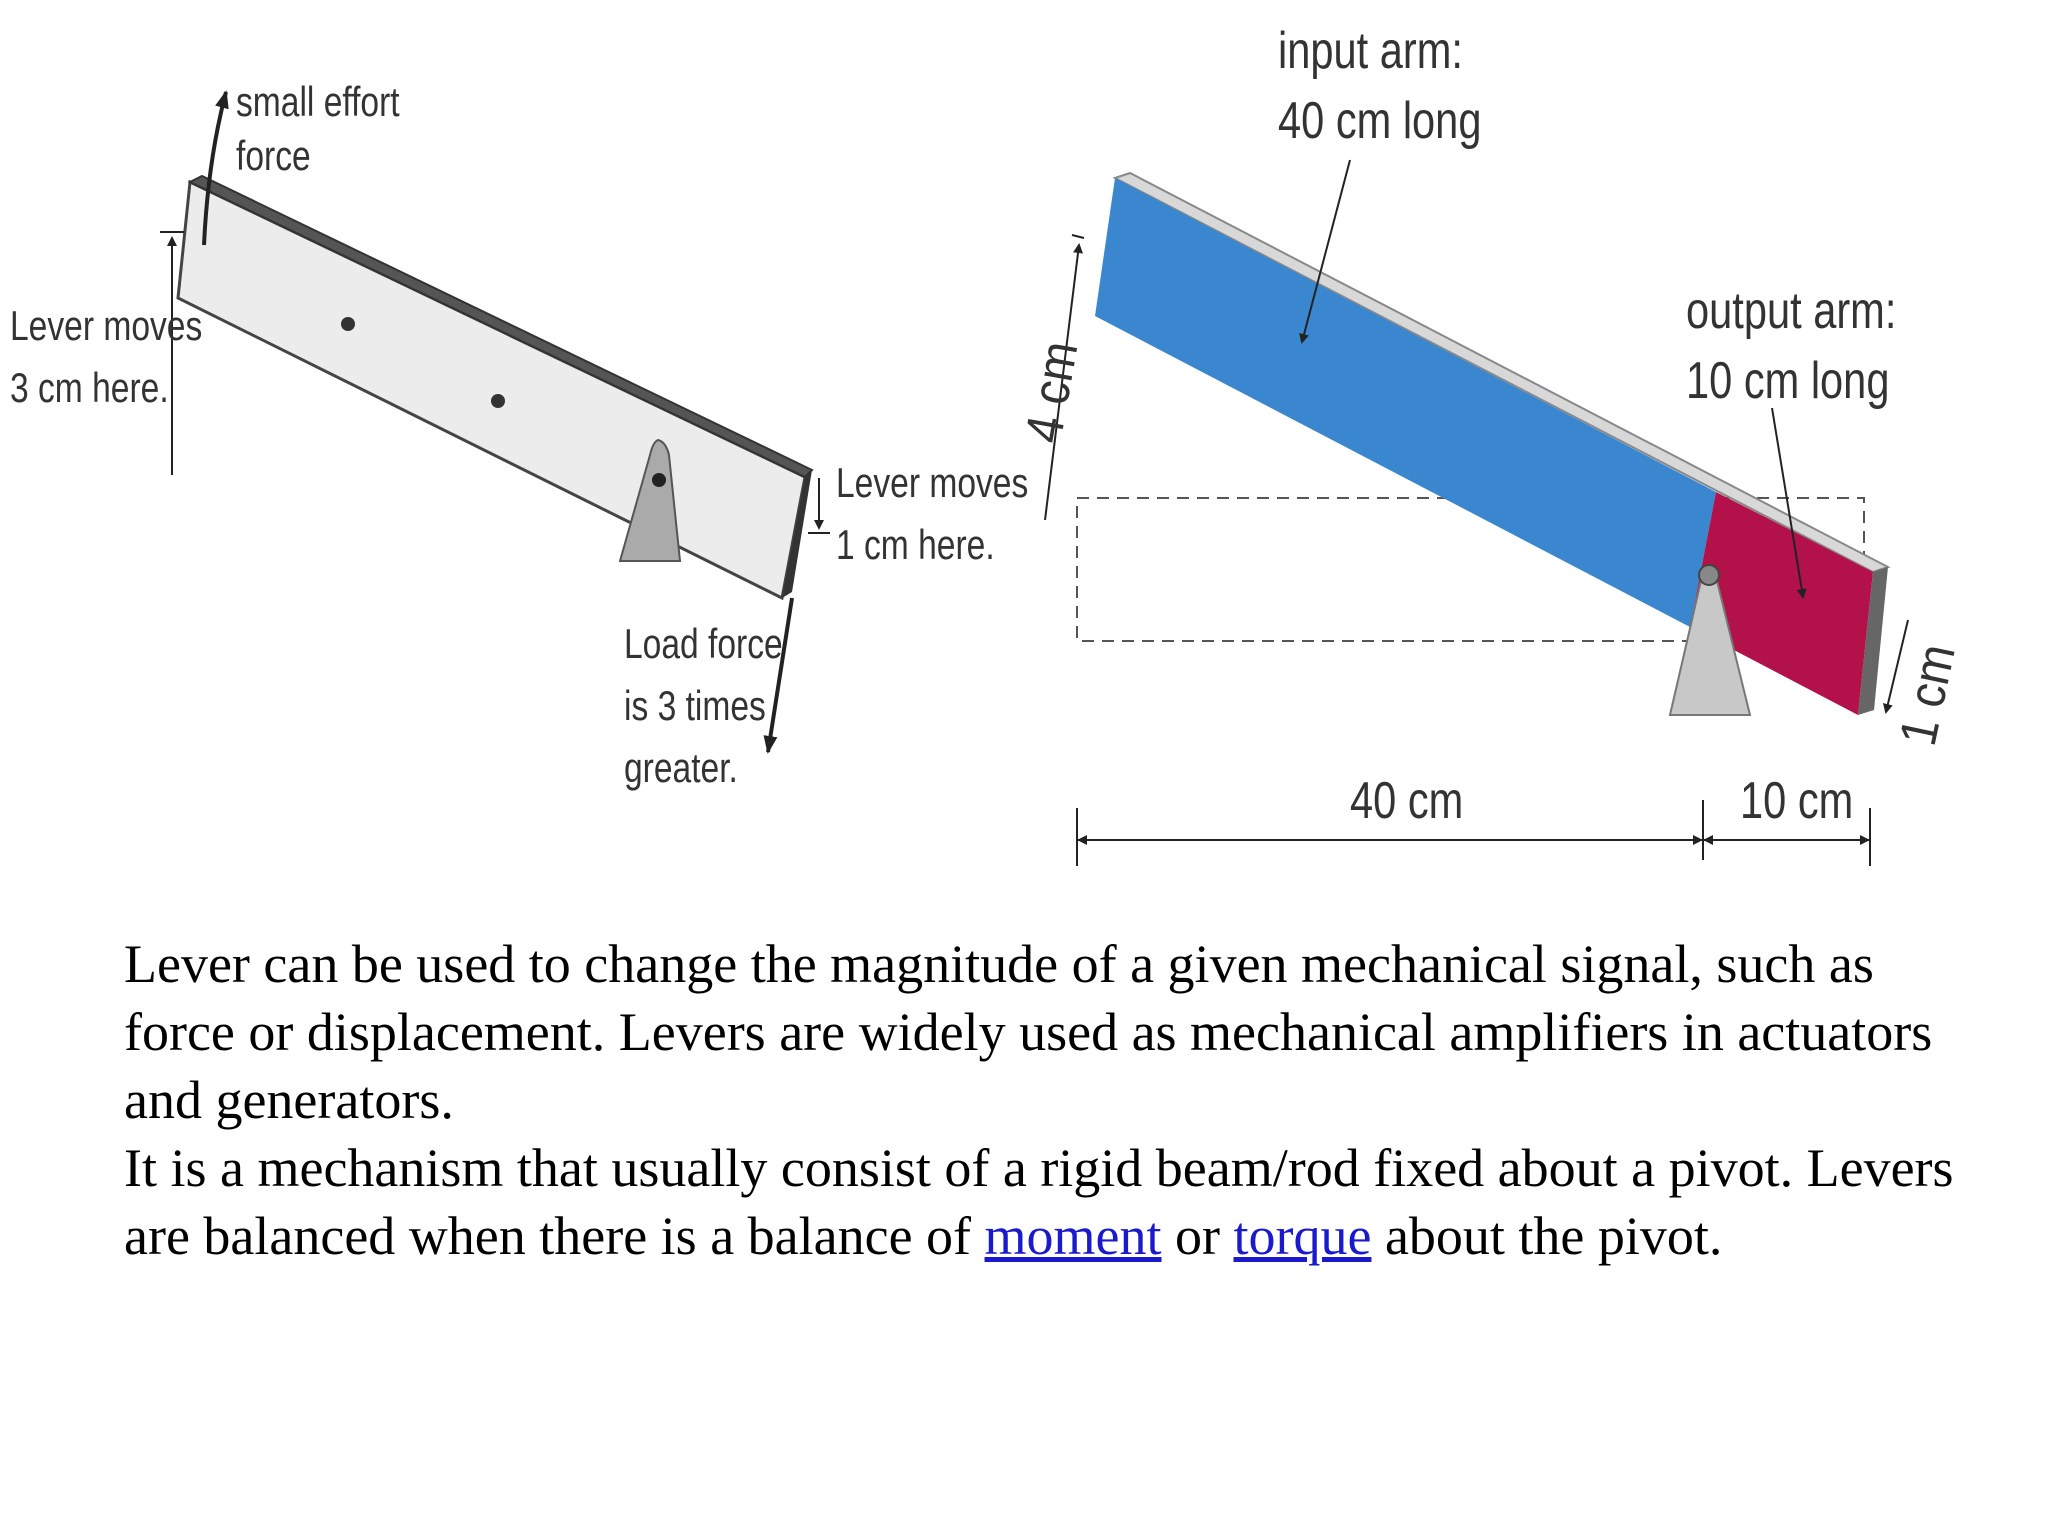 The image size is (2048, 1536). I want to click on input-height-label: 4 cm, so click(1051, 392).